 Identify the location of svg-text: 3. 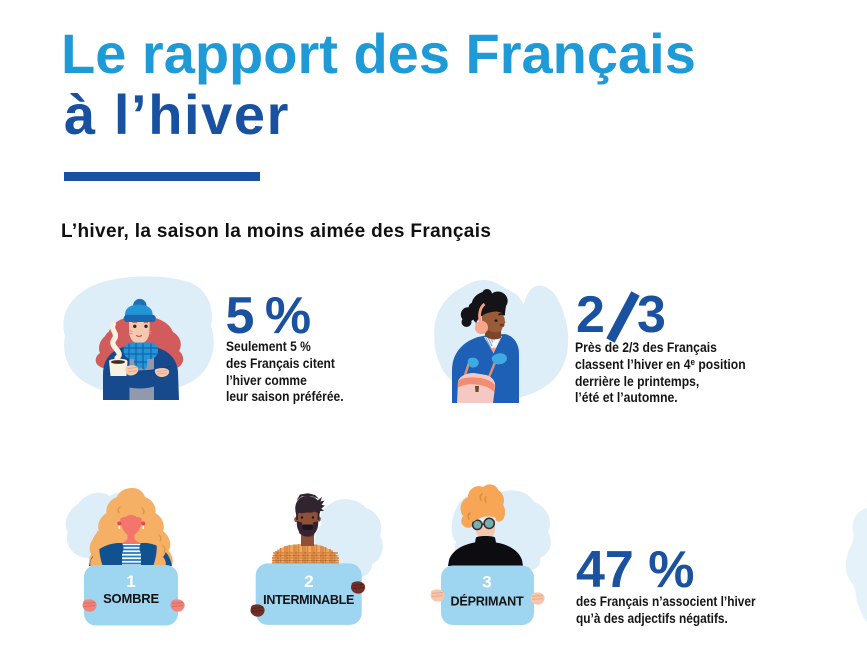
(486, 581).